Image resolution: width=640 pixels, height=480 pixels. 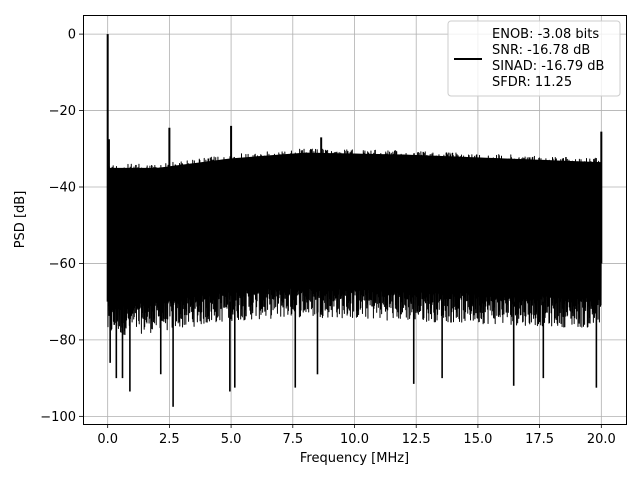 I want to click on legend-entry-snr: SNR: -16.78 dB, so click(x=541, y=50).